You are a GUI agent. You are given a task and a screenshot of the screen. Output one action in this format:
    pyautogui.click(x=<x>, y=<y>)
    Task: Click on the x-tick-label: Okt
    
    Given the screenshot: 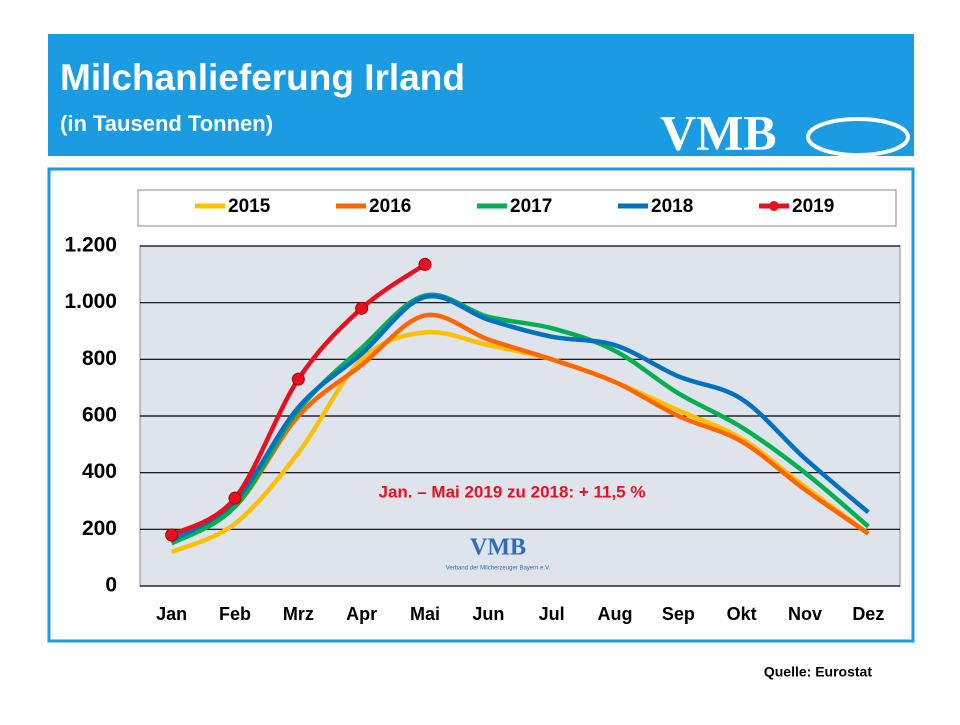 What is the action you would take?
    pyautogui.click(x=742, y=614)
    